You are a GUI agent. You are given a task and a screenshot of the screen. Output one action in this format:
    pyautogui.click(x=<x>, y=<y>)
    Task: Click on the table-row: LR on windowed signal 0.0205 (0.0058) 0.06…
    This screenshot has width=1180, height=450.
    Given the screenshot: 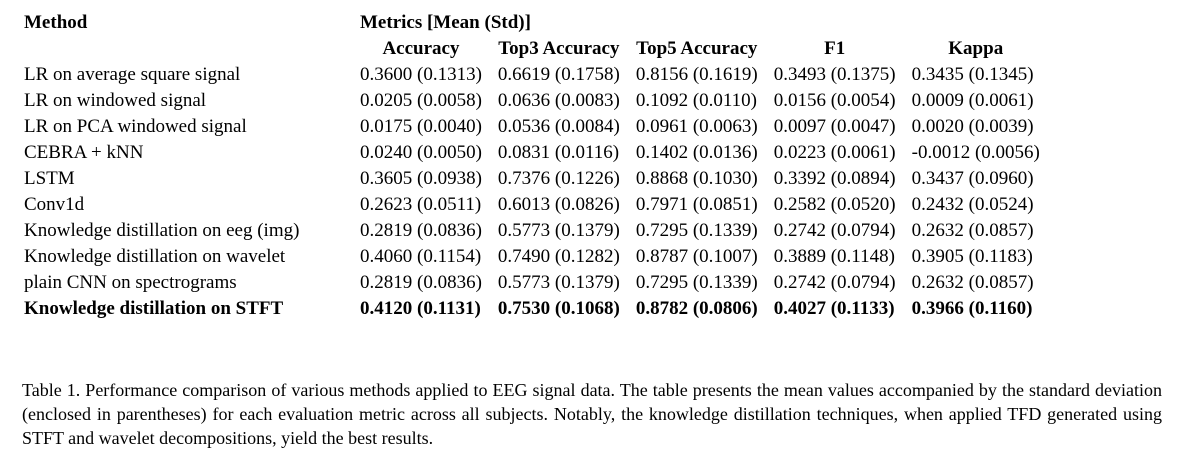 What is the action you would take?
    pyautogui.click(x=532, y=101)
    